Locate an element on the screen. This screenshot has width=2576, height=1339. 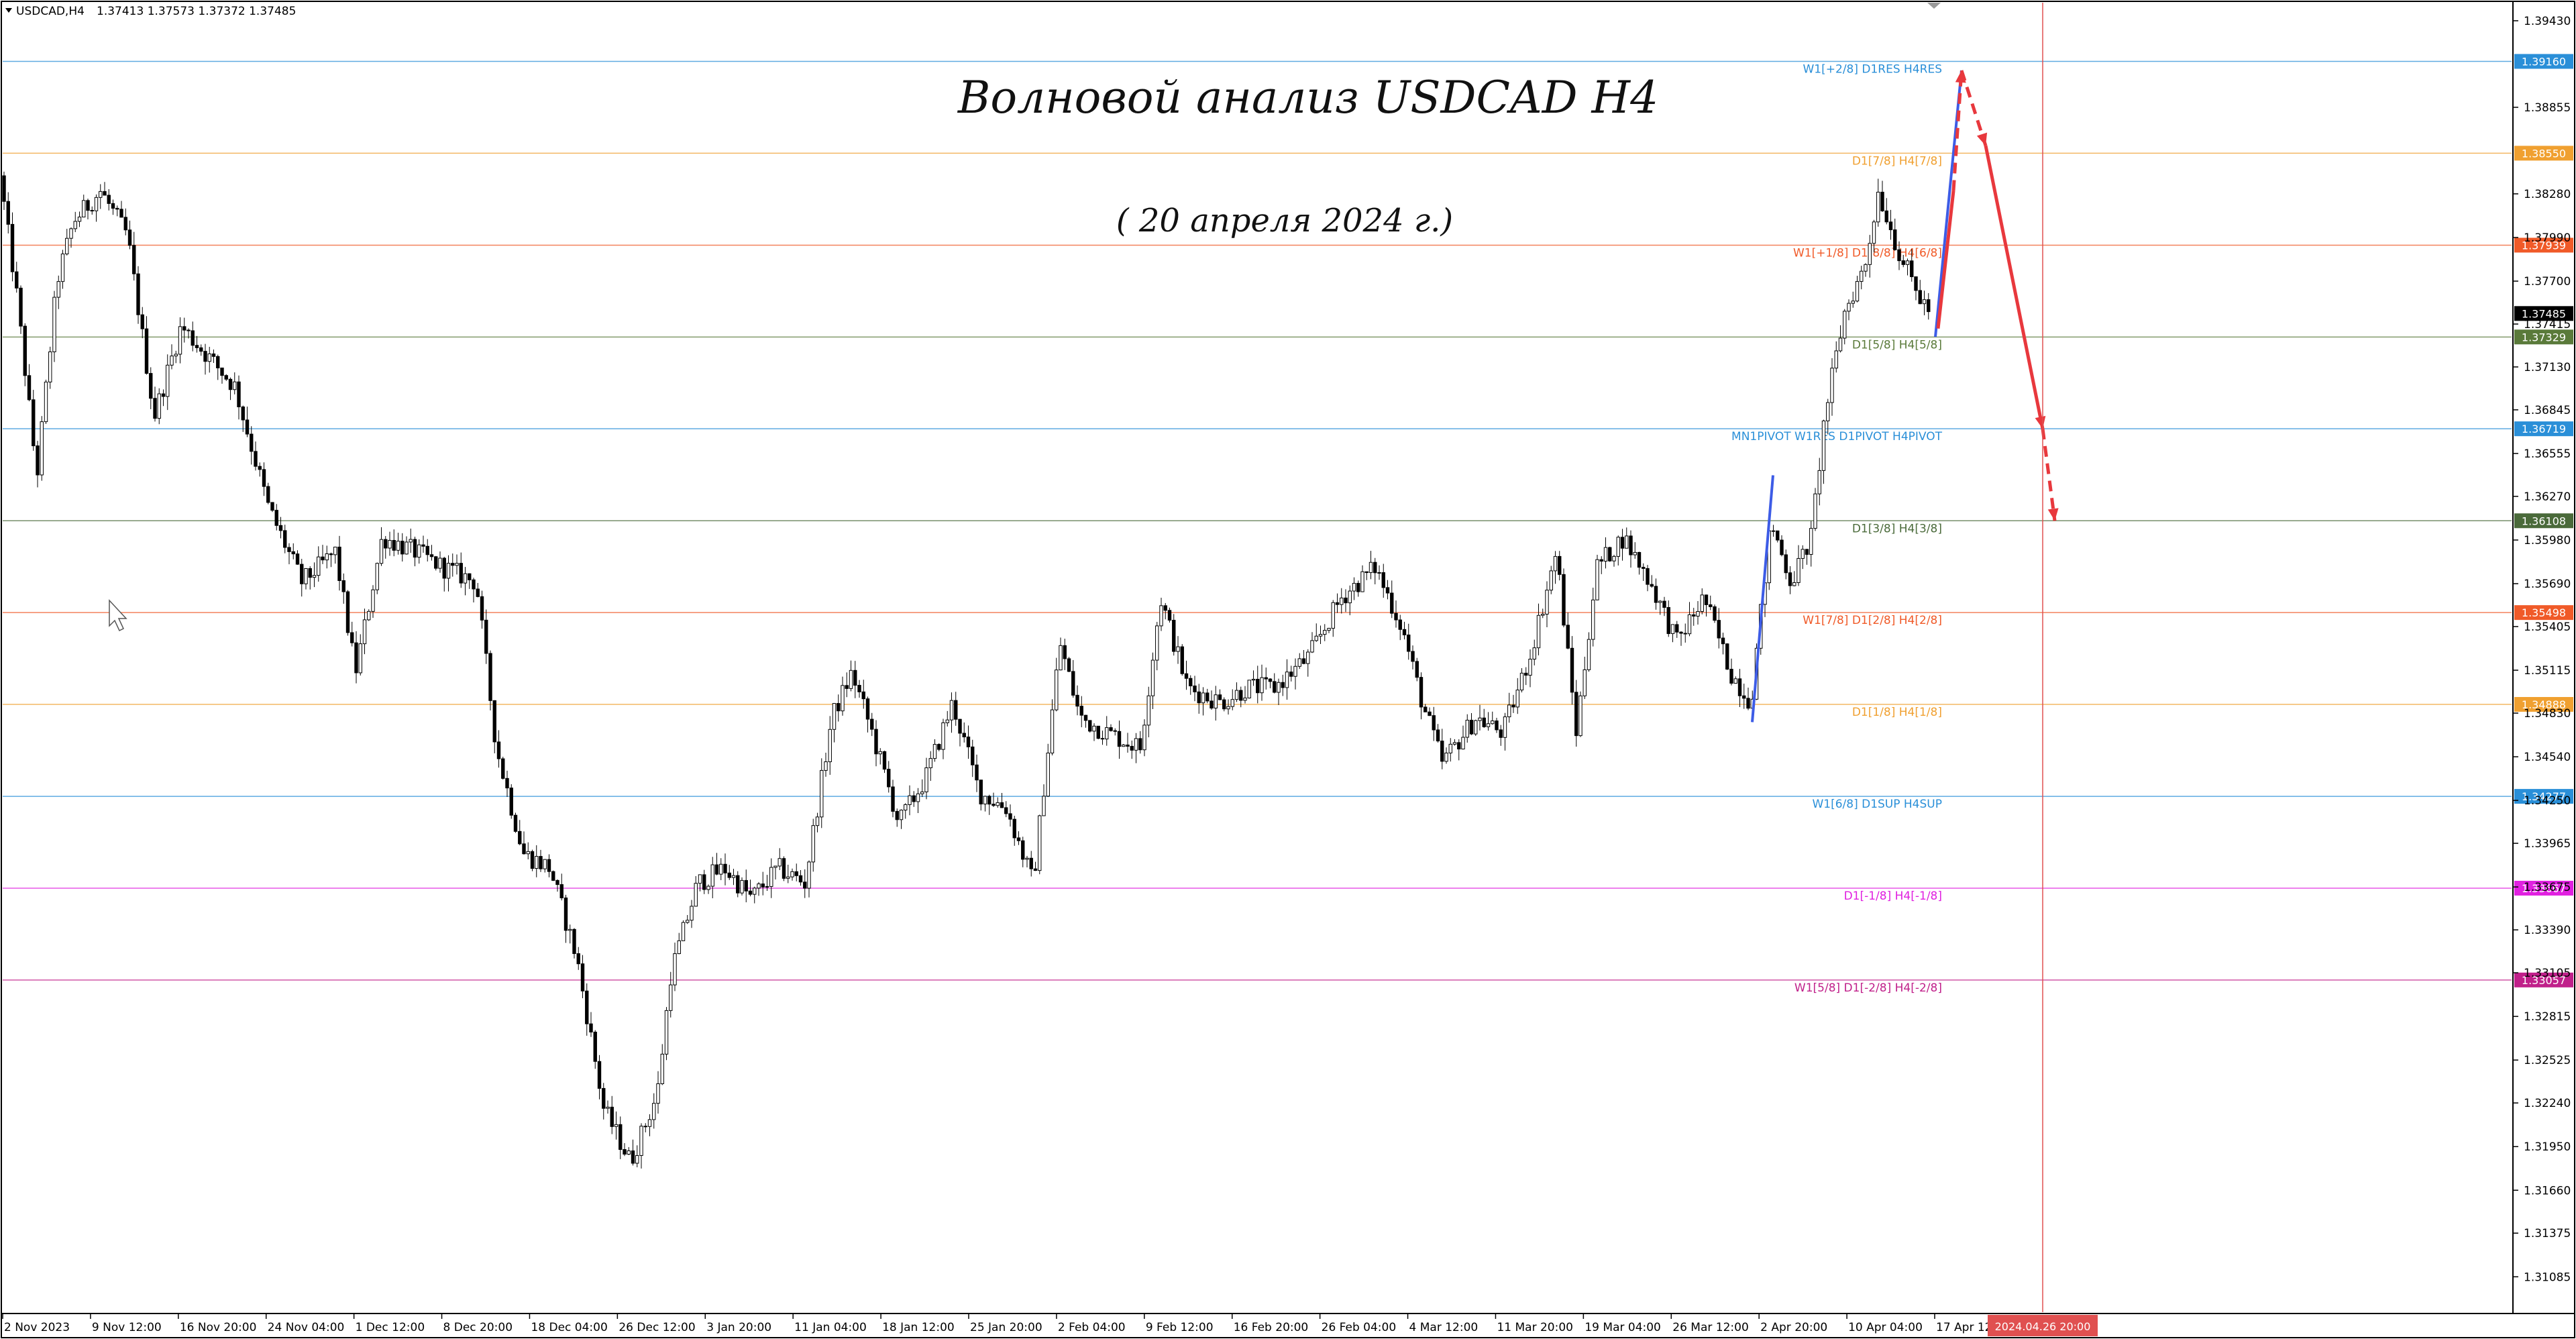
level-price-tag: 1.36719 is located at coordinates (2543, 429).